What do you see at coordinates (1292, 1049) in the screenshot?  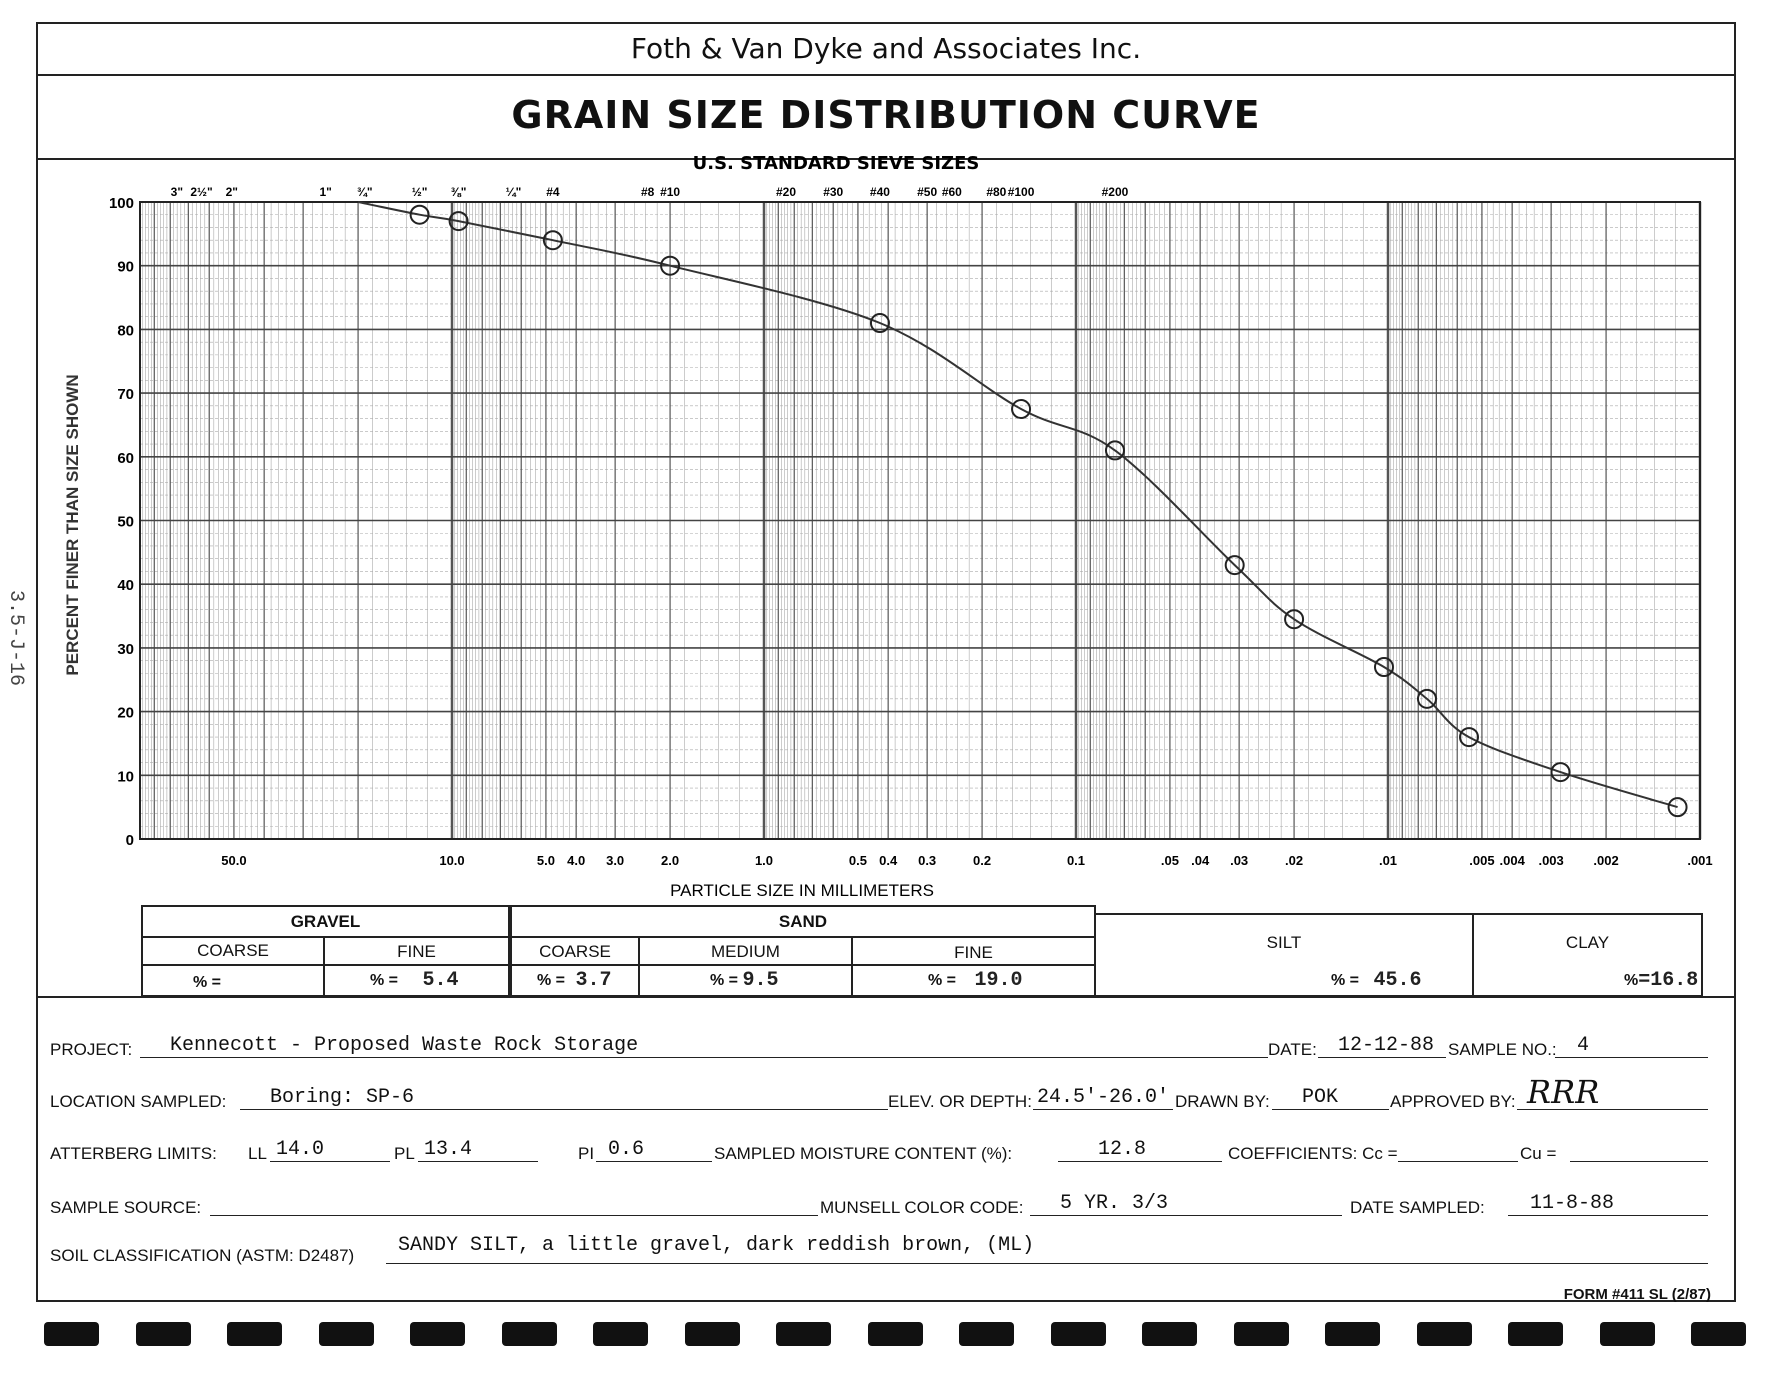 I see `date-label: DATE:` at bounding box center [1292, 1049].